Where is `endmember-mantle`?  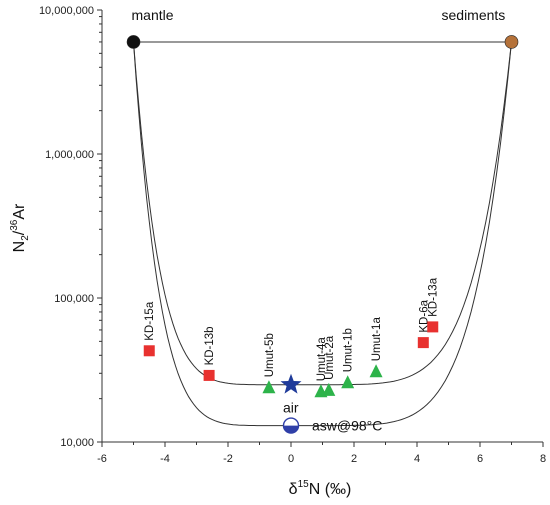
endmember-mantle is located at coordinates (133, 42).